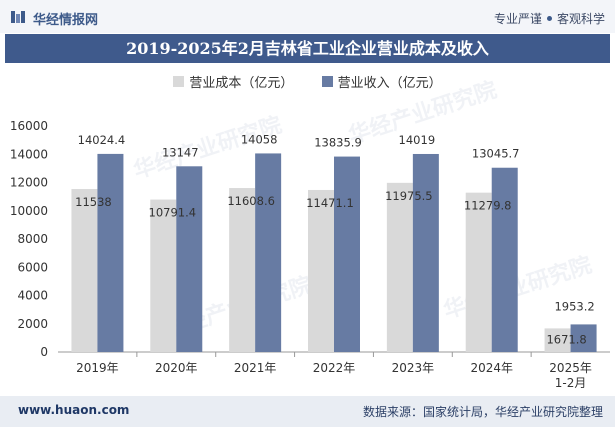 Image resolution: width=615 pixels, height=427 pixels. Describe the element at coordinates (66, 20) in the screenshot. I see `brand-name: 华经情报网` at that location.